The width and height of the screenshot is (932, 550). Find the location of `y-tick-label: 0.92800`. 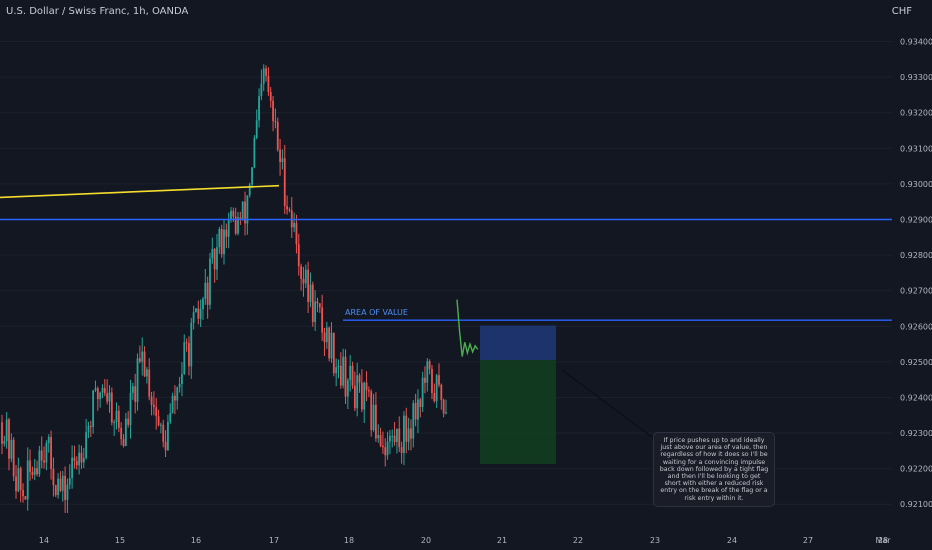

y-tick-label: 0.92800 is located at coordinates (916, 255).